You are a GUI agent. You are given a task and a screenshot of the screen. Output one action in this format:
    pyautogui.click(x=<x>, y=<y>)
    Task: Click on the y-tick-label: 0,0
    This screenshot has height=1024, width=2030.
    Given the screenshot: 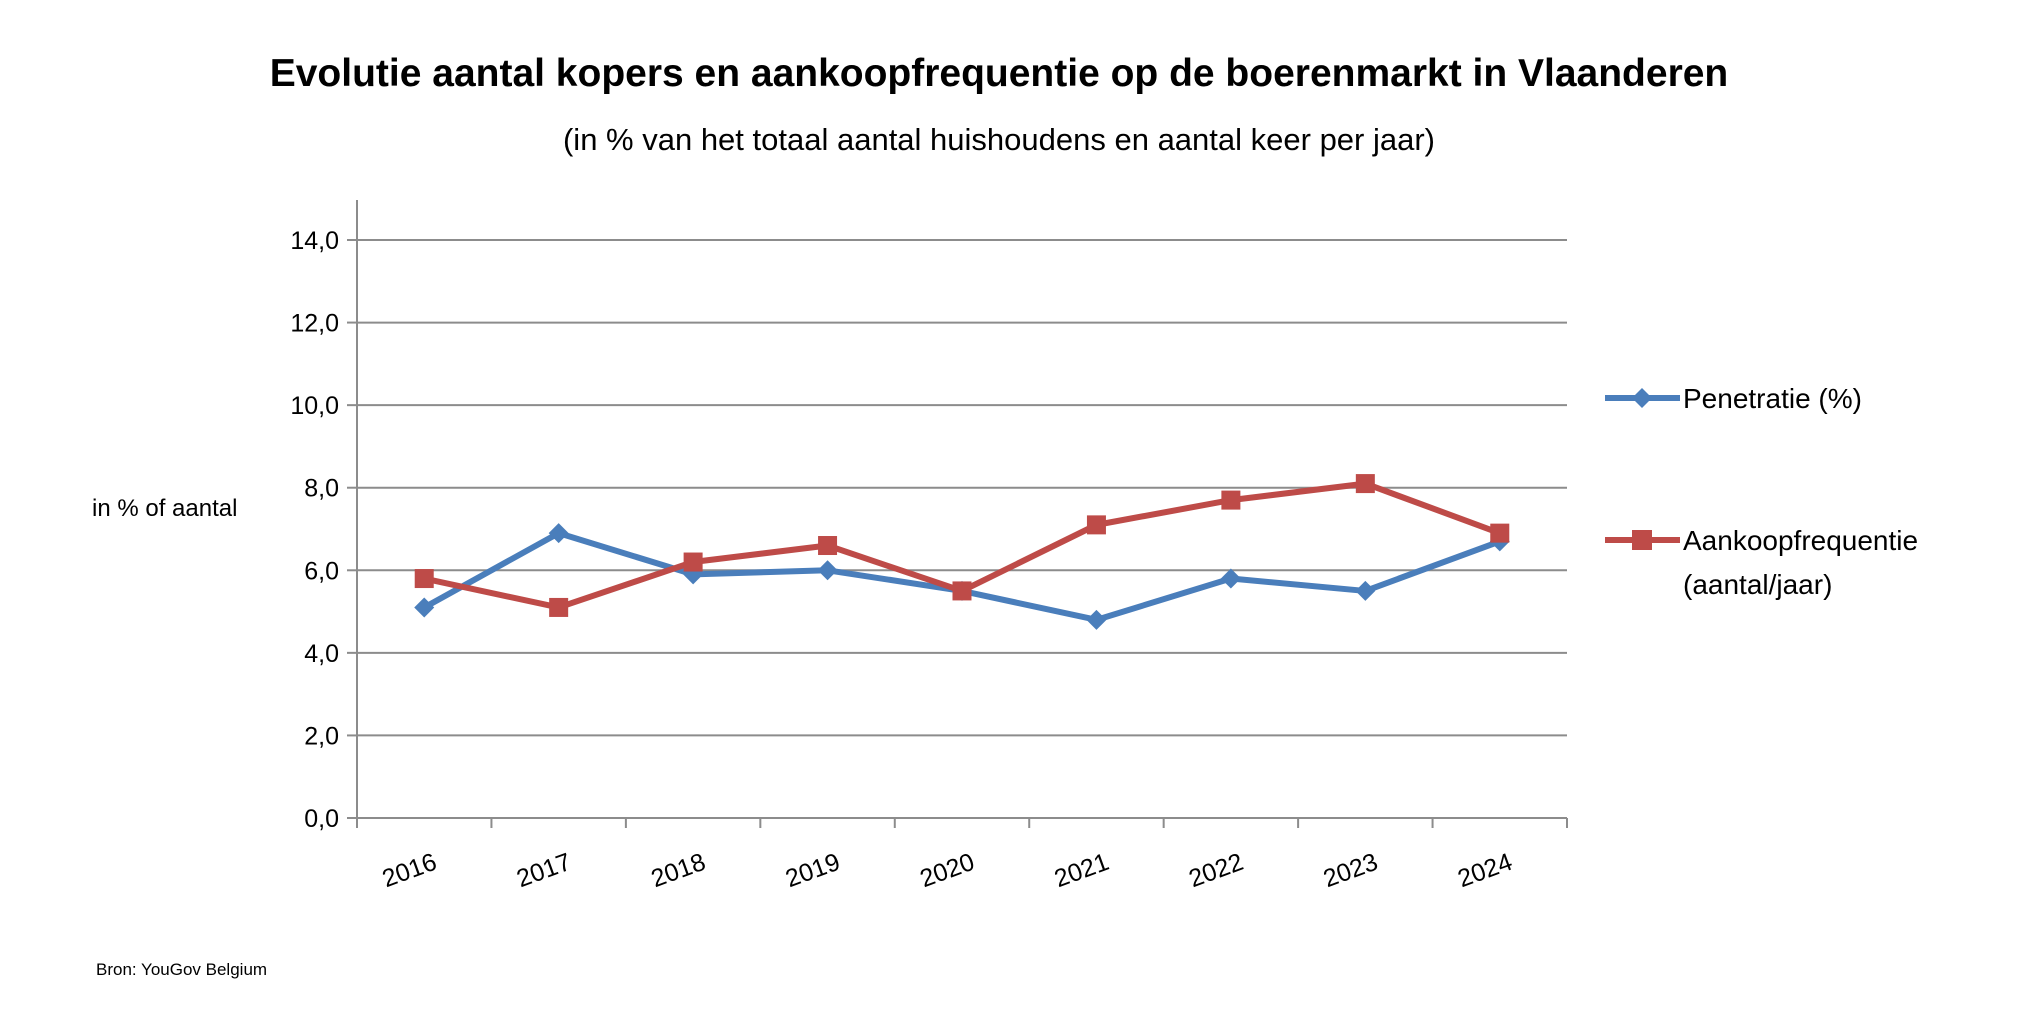 What is the action you would take?
    pyautogui.click(x=321, y=819)
    